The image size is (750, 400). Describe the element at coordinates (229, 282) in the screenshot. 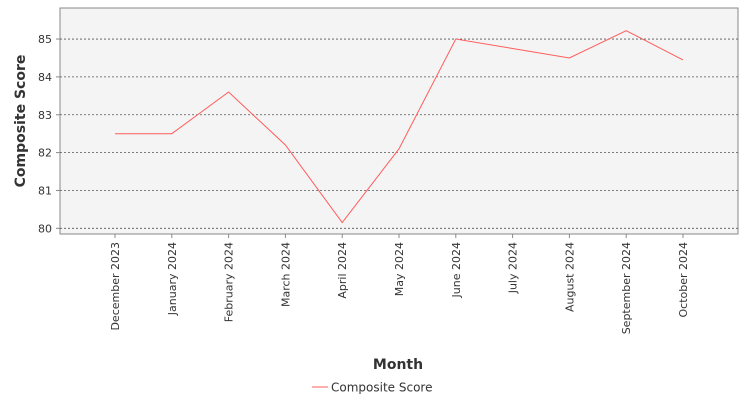

I see `x-tick-label: February 2024` at that location.